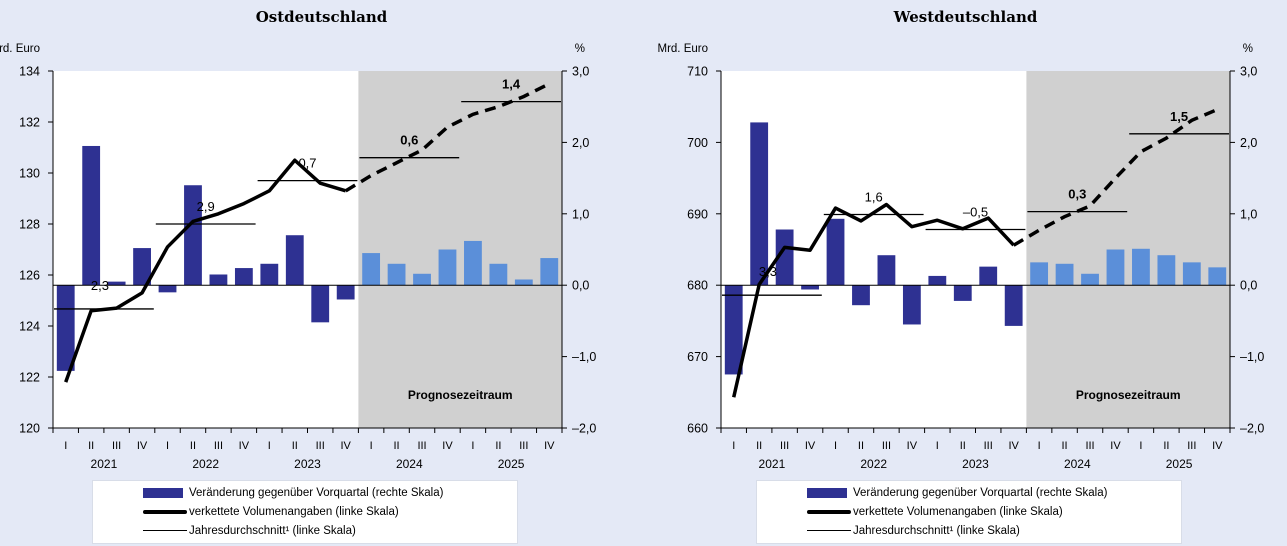 This screenshot has width=1287, height=546. What do you see at coordinates (100, 285) in the screenshot?
I see `annual-average-label: 2,3` at bounding box center [100, 285].